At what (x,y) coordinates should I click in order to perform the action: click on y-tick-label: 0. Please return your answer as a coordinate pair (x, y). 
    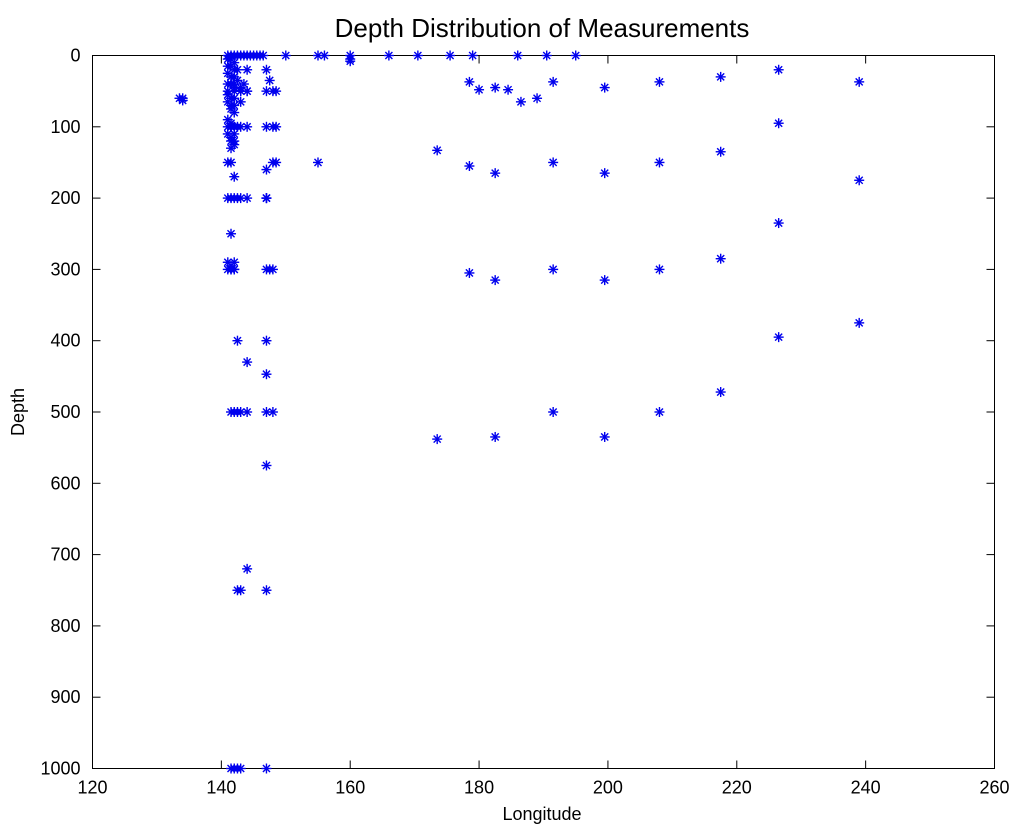
    Looking at the image, I should click on (75, 56).